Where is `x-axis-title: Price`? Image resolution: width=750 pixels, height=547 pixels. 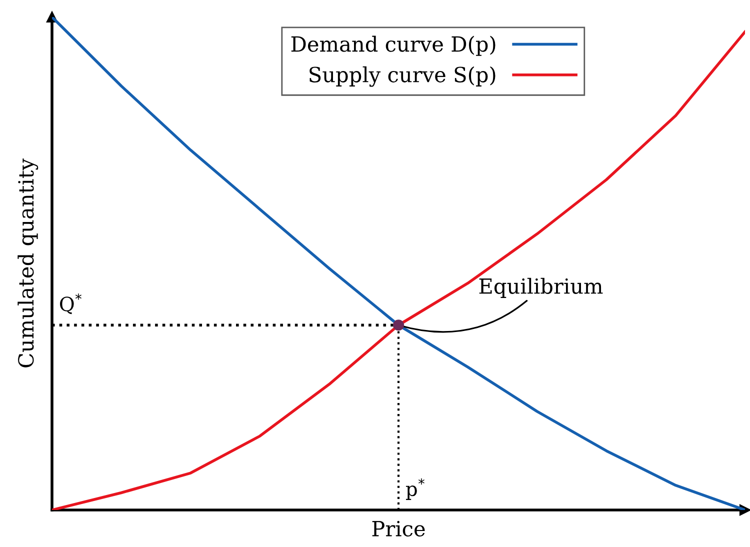 x-axis-title: Price is located at coordinates (398, 528).